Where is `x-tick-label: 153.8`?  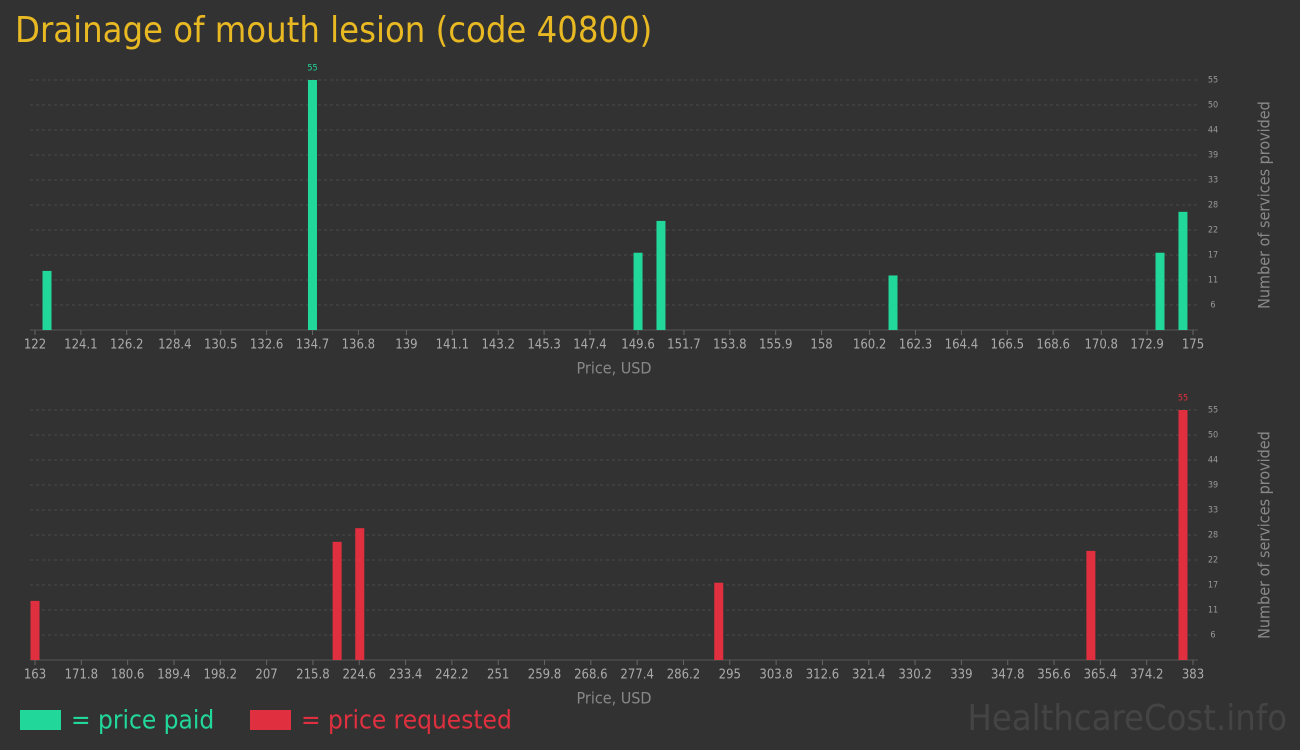 x-tick-label: 153.8 is located at coordinates (729, 345).